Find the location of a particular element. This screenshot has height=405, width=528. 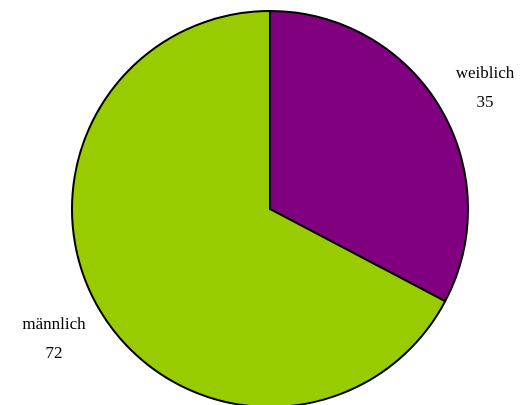

slice-value-weiblich: 35 is located at coordinates (485, 101).